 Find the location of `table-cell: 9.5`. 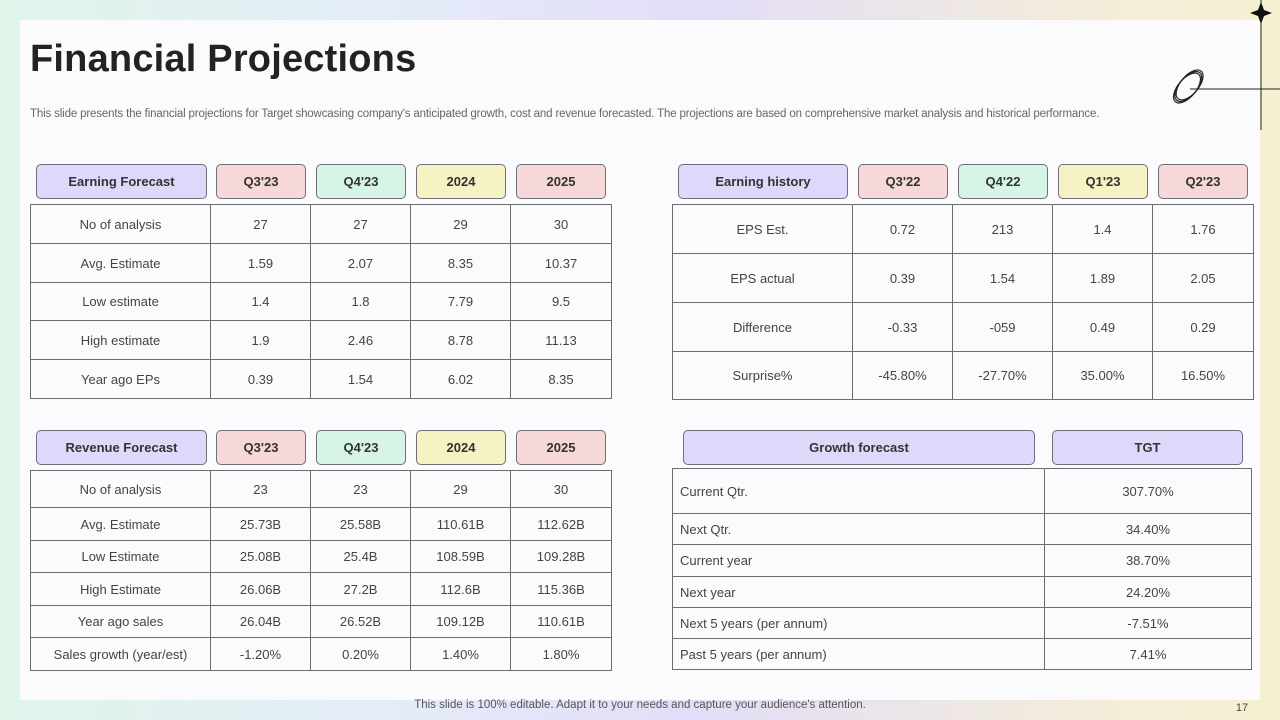

table-cell: 9.5 is located at coordinates (561, 301).